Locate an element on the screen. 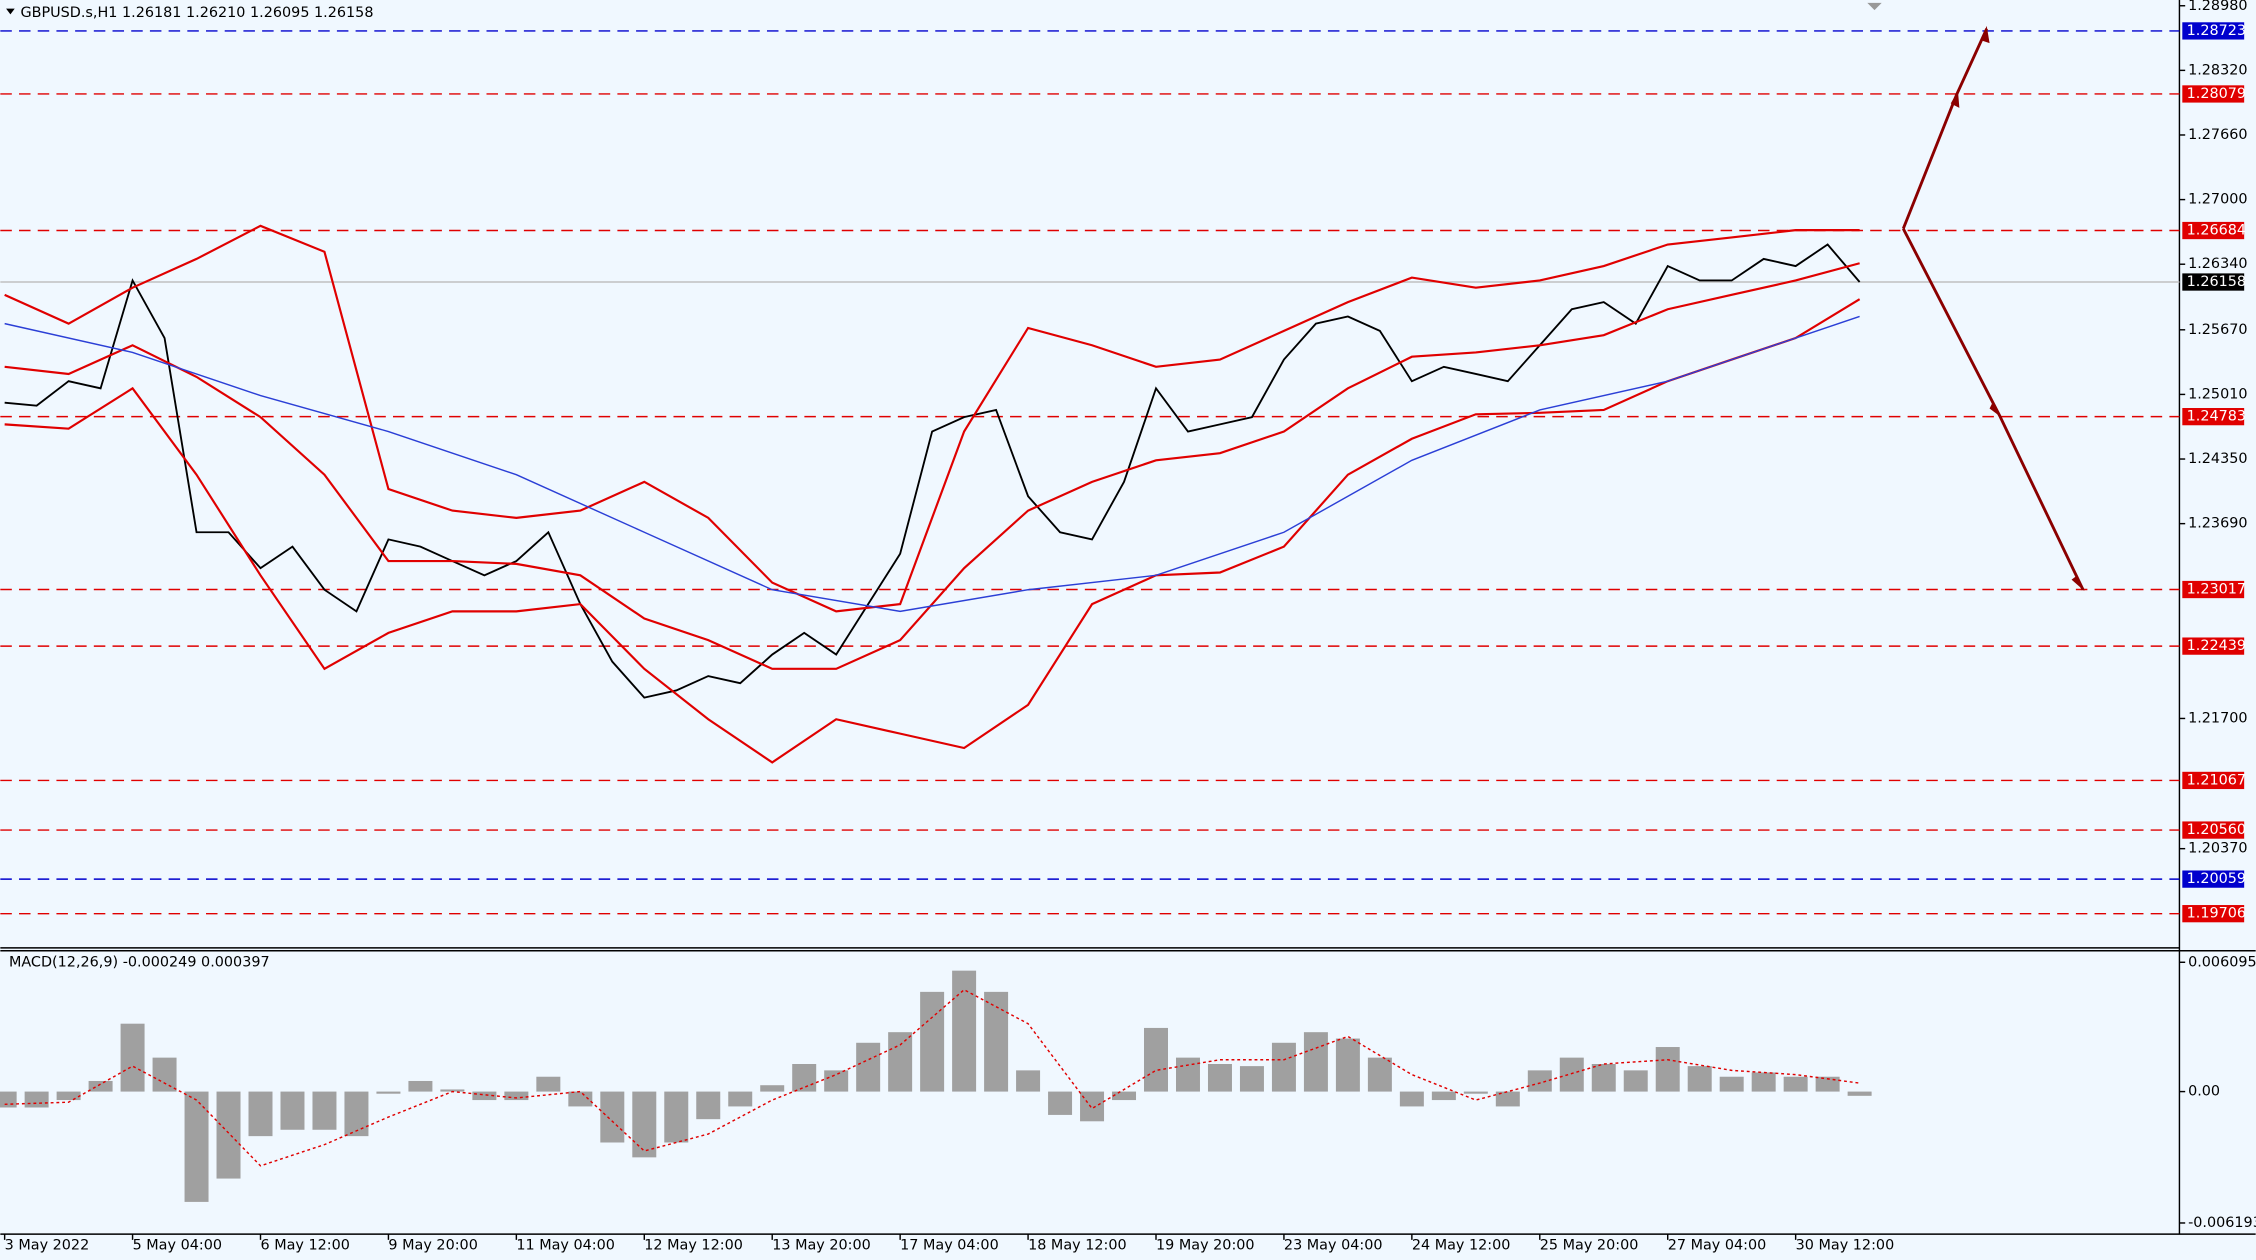 The width and height of the screenshot is (2256, 1260). x-tick-label: 30 May 12:00 is located at coordinates (1845, 1246).